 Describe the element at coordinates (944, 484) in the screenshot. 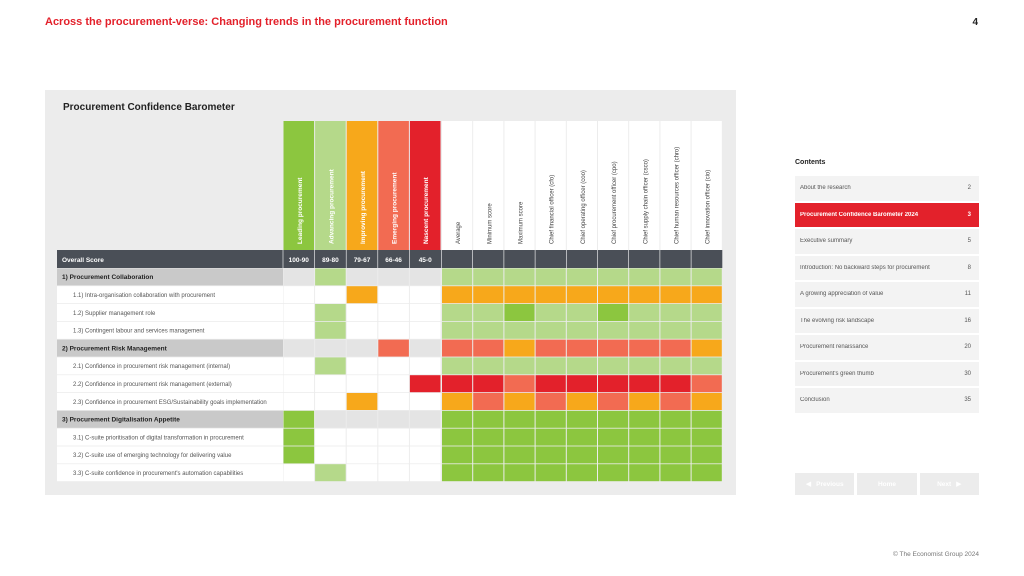

I see `next-label: Next` at that location.